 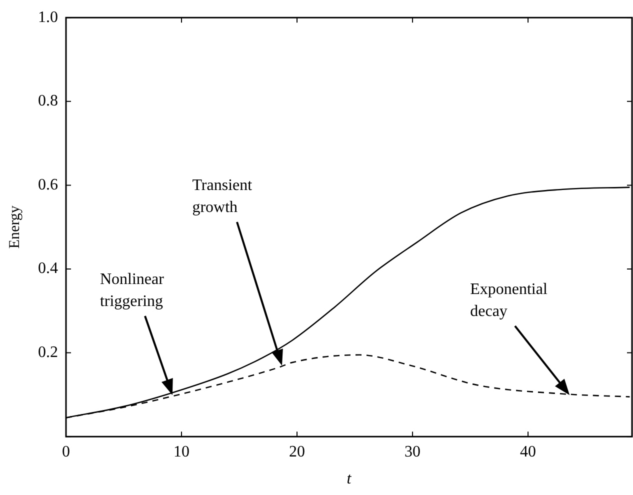 I want to click on x-tick-label: 20, so click(x=297, y=451).